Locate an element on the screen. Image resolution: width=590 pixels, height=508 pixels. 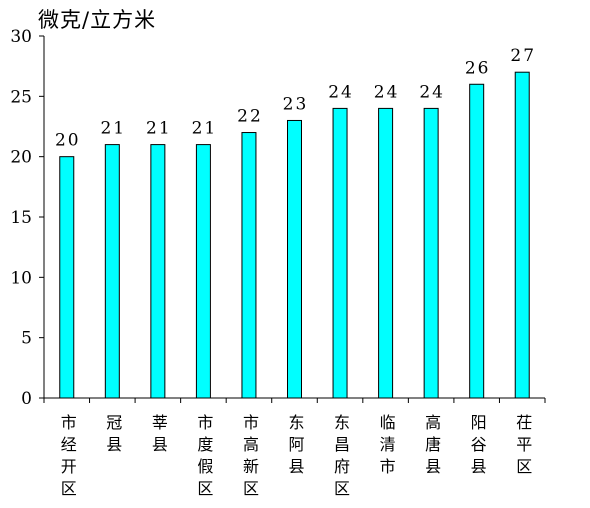
data-label: 22 is located at coordinates (250, 117).